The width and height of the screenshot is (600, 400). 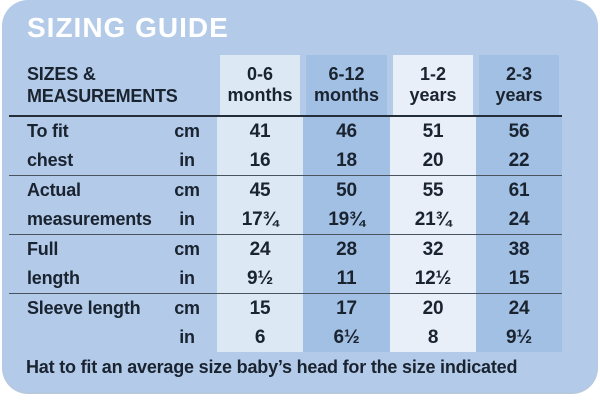 I want to click on value-cell: 45, so click(x=260, y=190).